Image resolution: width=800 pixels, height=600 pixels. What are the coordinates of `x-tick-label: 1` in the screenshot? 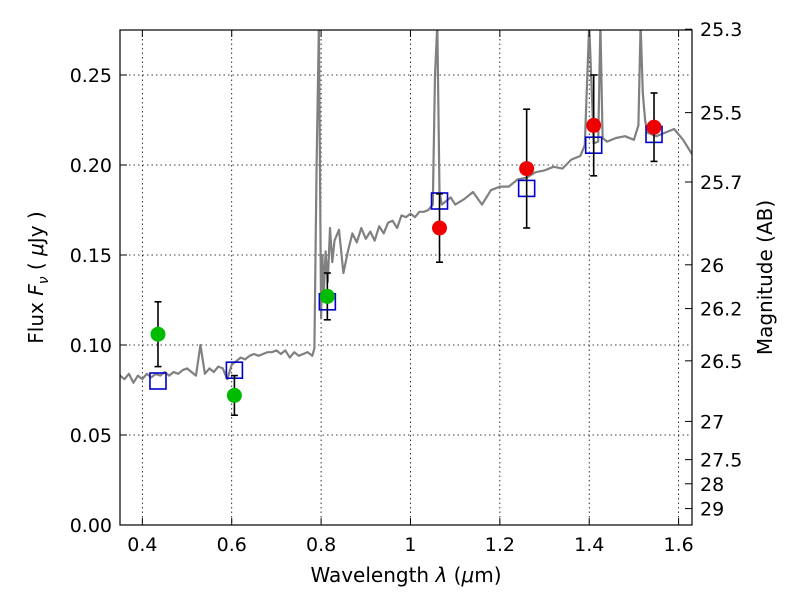 It's located at (410, 545).